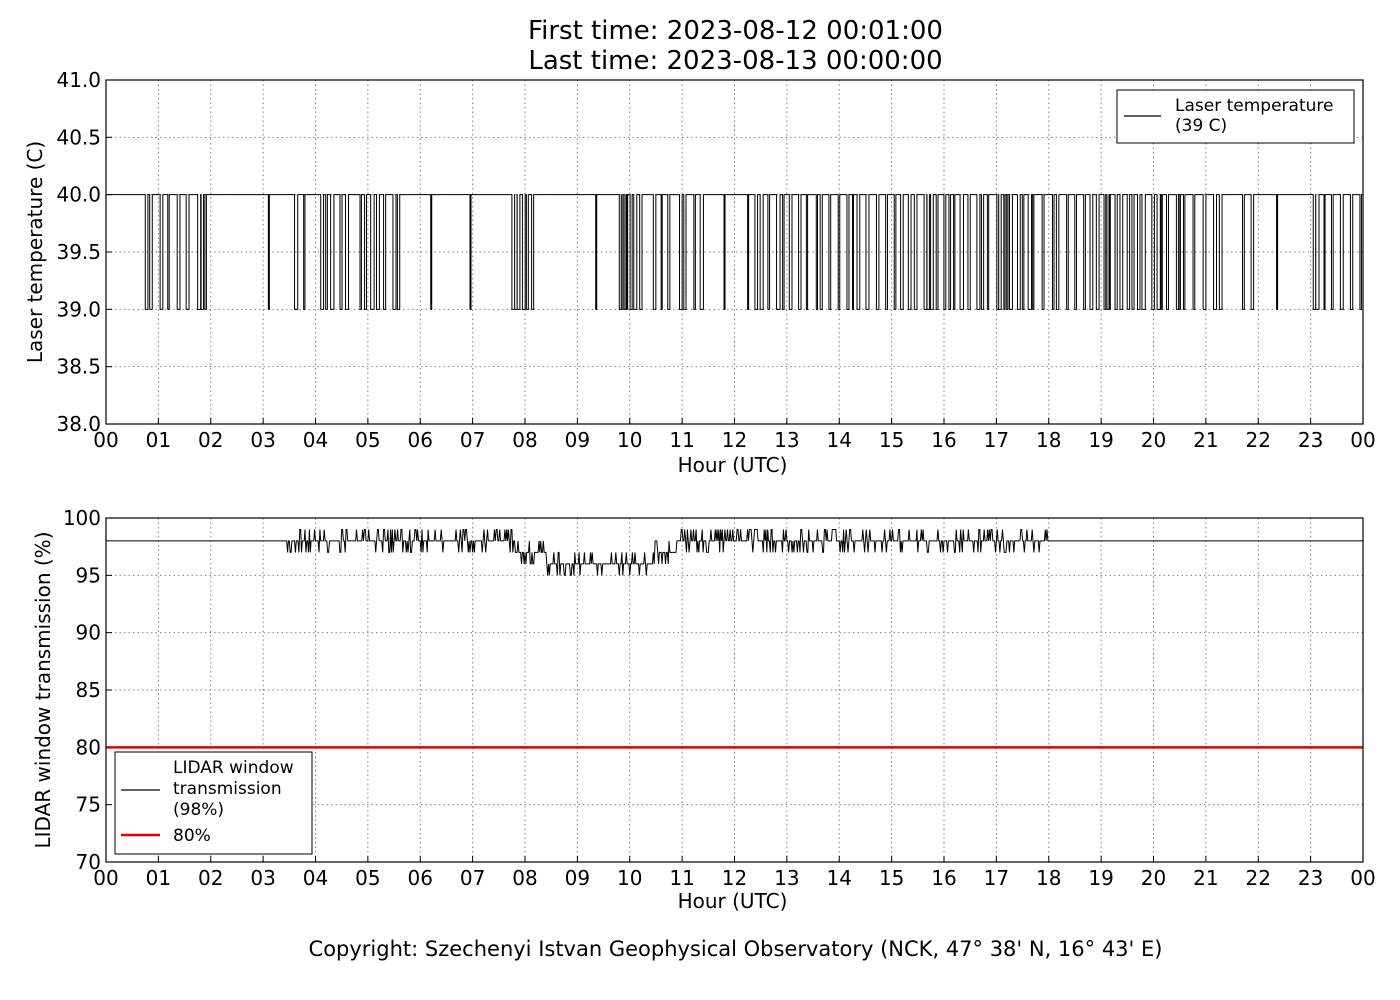  I want to click on y-tick-label: 85, so click(88, 690).